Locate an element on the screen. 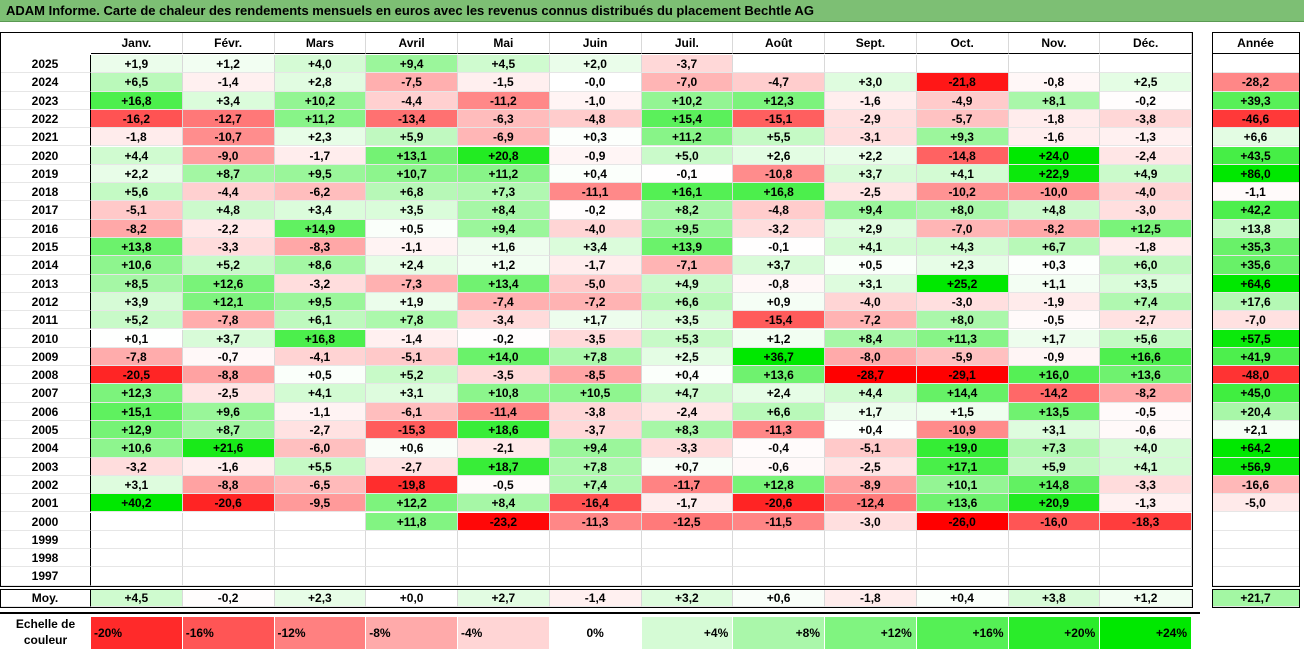 The height and width of the screenshot is (652, 1304). heatmap-cell: -7,3 is located at coordinates (412, 283).